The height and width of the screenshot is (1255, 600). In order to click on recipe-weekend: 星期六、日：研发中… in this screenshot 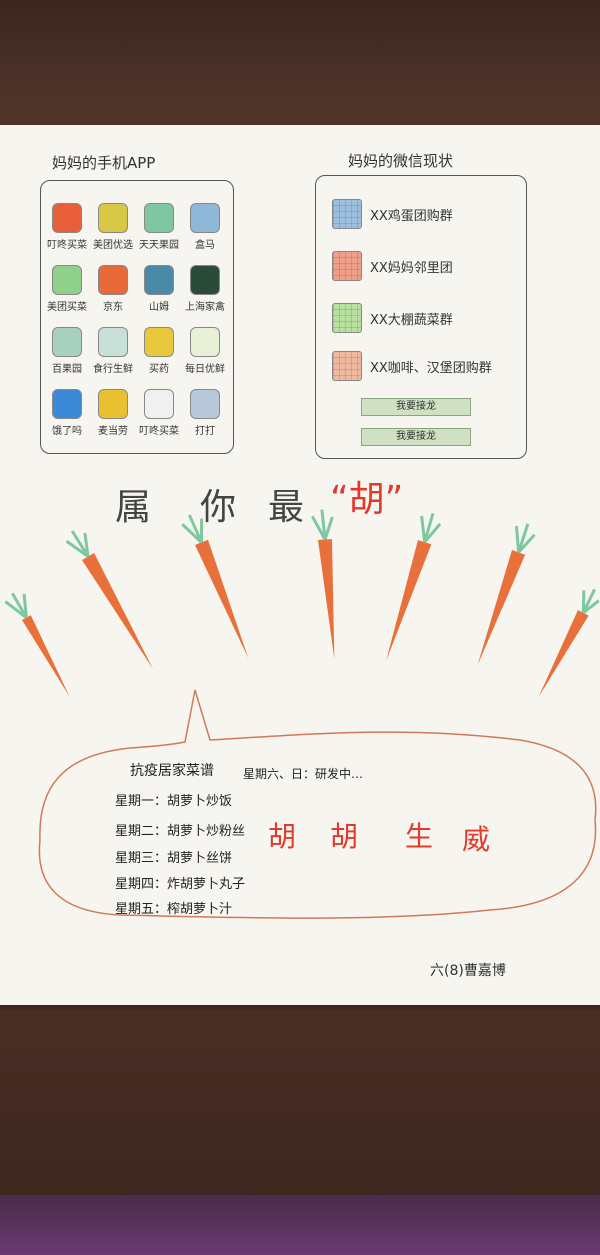, I will do `click(303, 774)`.